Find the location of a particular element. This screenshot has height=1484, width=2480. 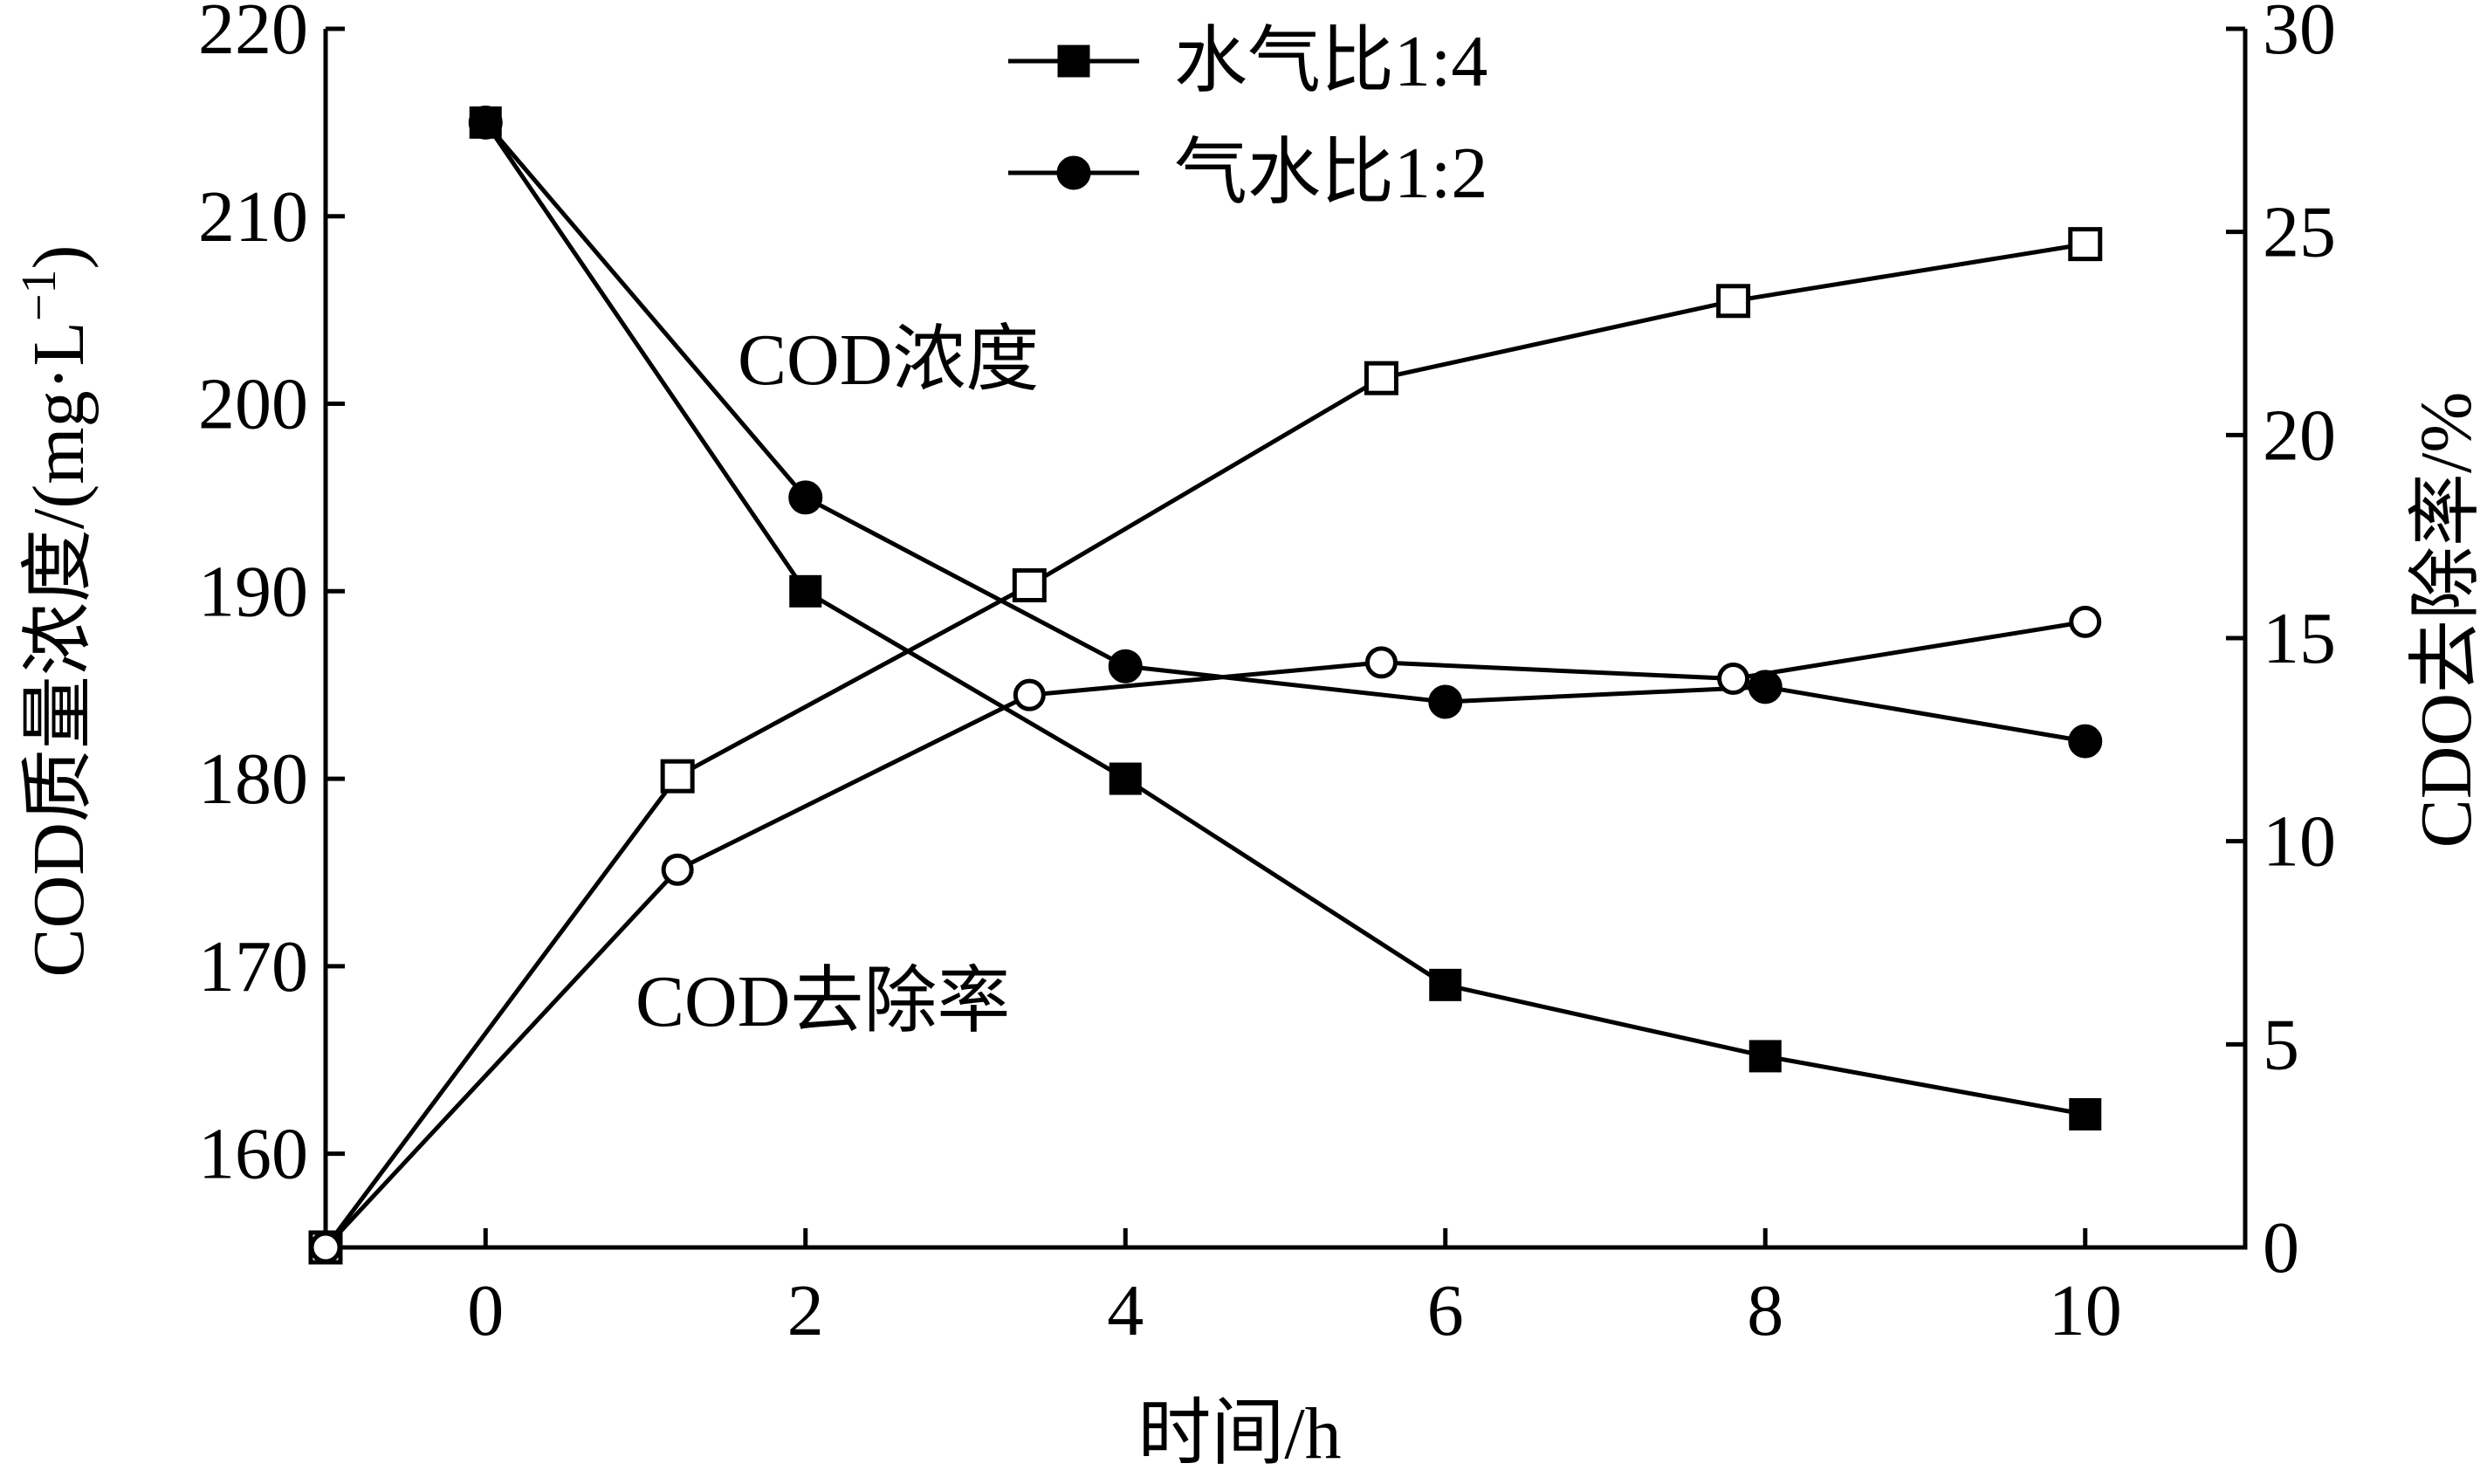

x-axis-title: 时间/h is located at coordinates (1239, 1433).